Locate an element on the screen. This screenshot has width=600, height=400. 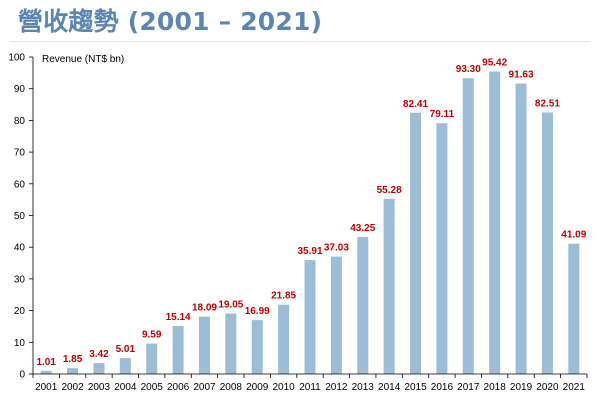
x-tick-label: 2018 is located at coordinates (495, 387).